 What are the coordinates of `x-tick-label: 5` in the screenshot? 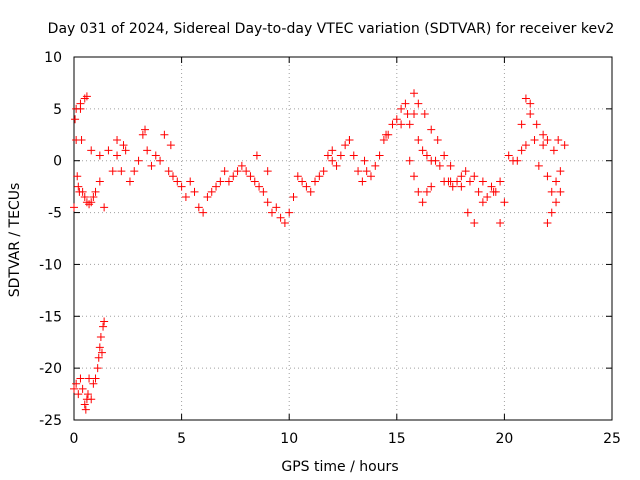 It's located at (181, 439).